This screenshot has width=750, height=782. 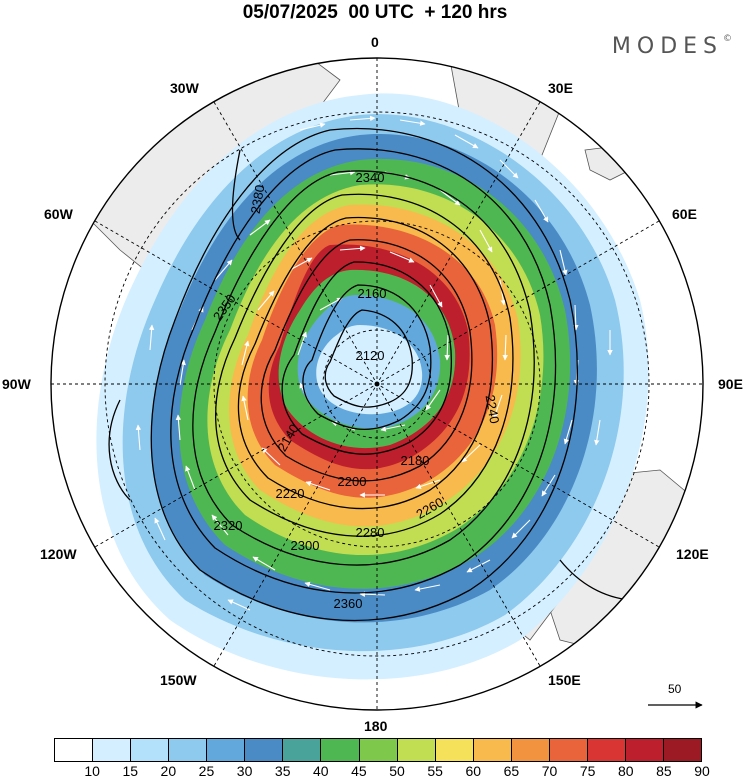 I want to click on colorbar-tick-label: 30, so click(x=244, y=771).